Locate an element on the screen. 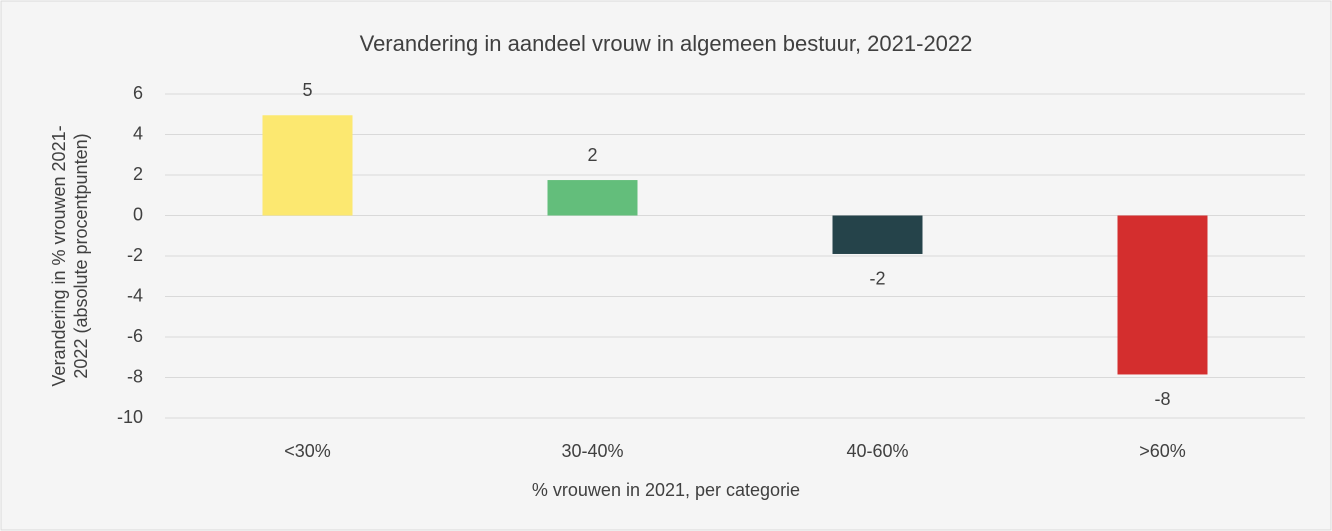 Image resolution: width=1332 pixels, height=531 pixels. data-label: -8 is located at coordinates (1162, 399).